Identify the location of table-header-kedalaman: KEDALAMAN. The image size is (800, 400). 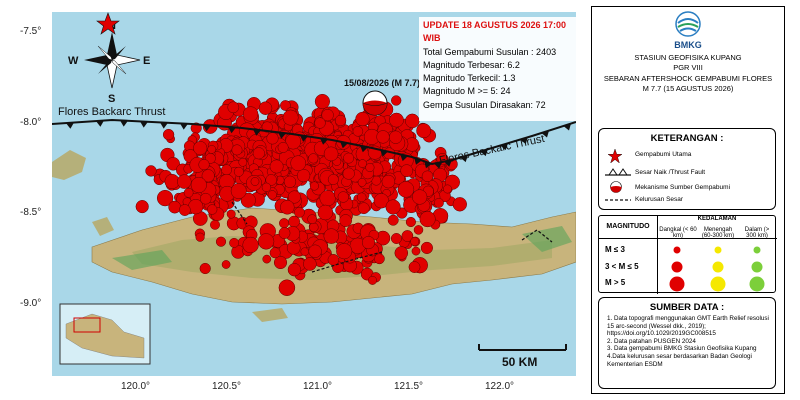
(717, 219).